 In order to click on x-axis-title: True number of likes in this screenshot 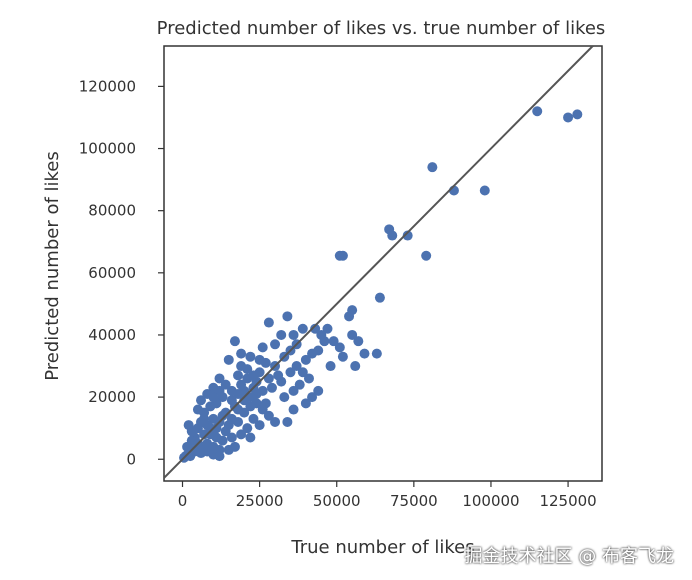, I will do `click(382, 547)`.